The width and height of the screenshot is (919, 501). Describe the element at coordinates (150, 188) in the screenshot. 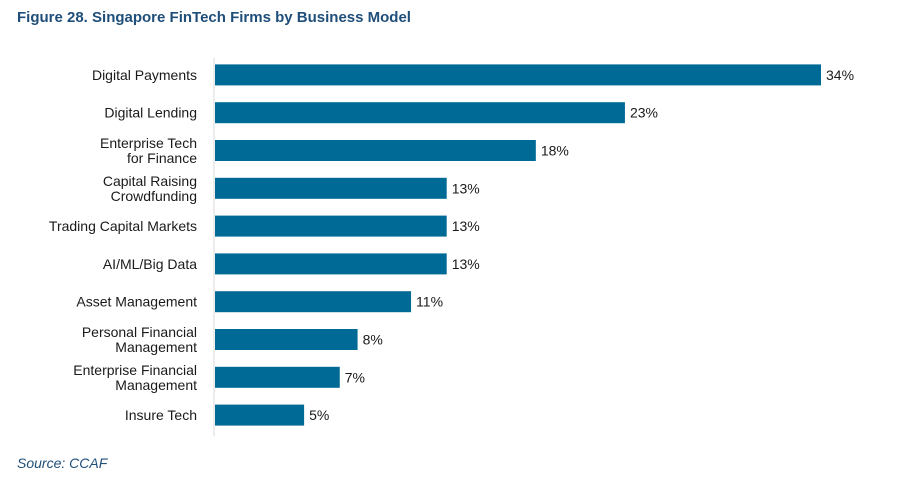

I see `category-label-3: Capital Raising Crowdfunding` at that location.